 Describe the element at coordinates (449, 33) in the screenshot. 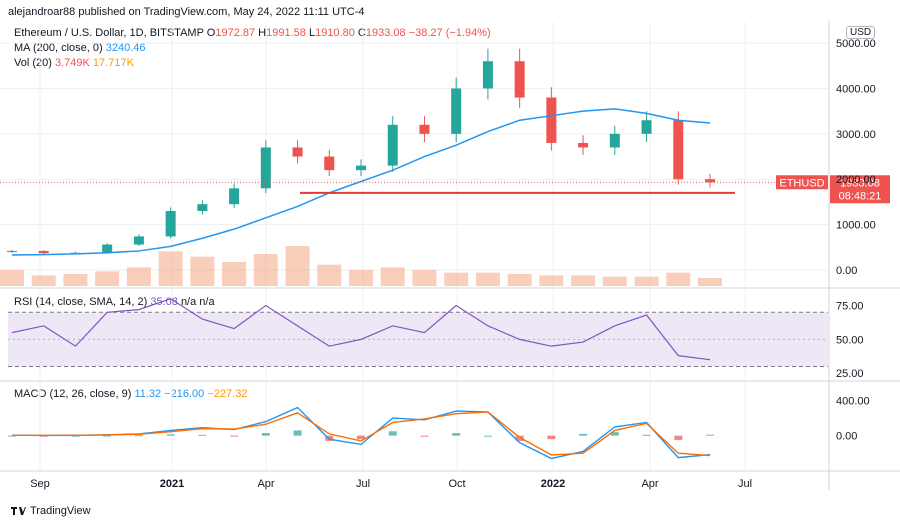

I see `change-value: −38.27 (−1.94%)` at that location.